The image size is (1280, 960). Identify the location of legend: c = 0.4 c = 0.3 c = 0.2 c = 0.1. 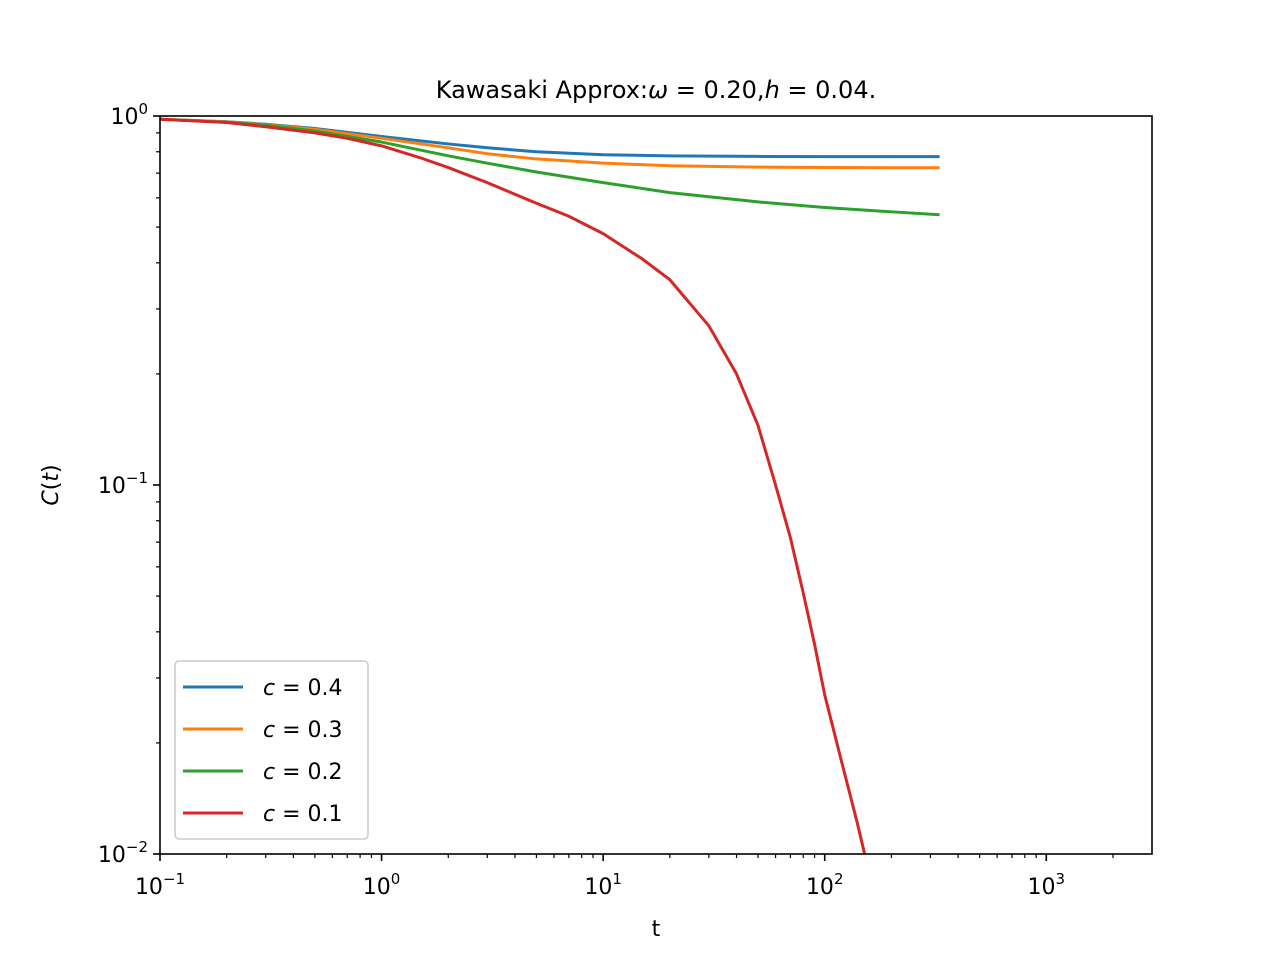
(271, 750).